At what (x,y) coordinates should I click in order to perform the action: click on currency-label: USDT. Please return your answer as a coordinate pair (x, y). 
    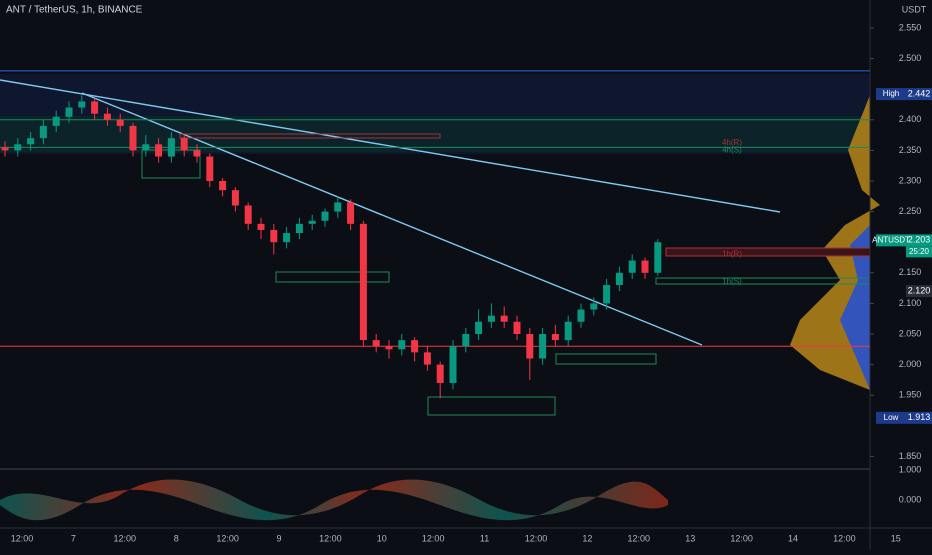
    Looking at the image, I should click on (914, 9).